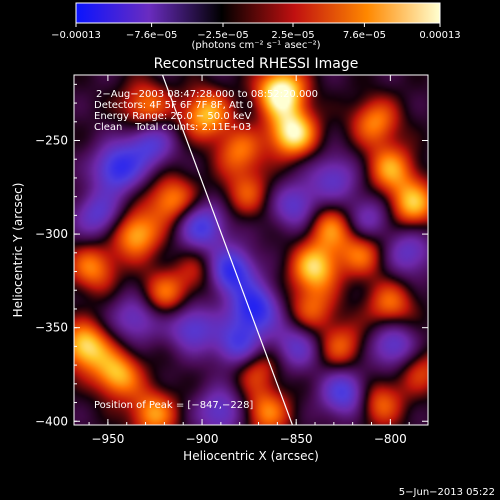  Describe the element at coordinates (172, 116) in the screenshot. I see `annotation-energy-range: Energy Range: 25.0 − 50.0 keV` at that location.